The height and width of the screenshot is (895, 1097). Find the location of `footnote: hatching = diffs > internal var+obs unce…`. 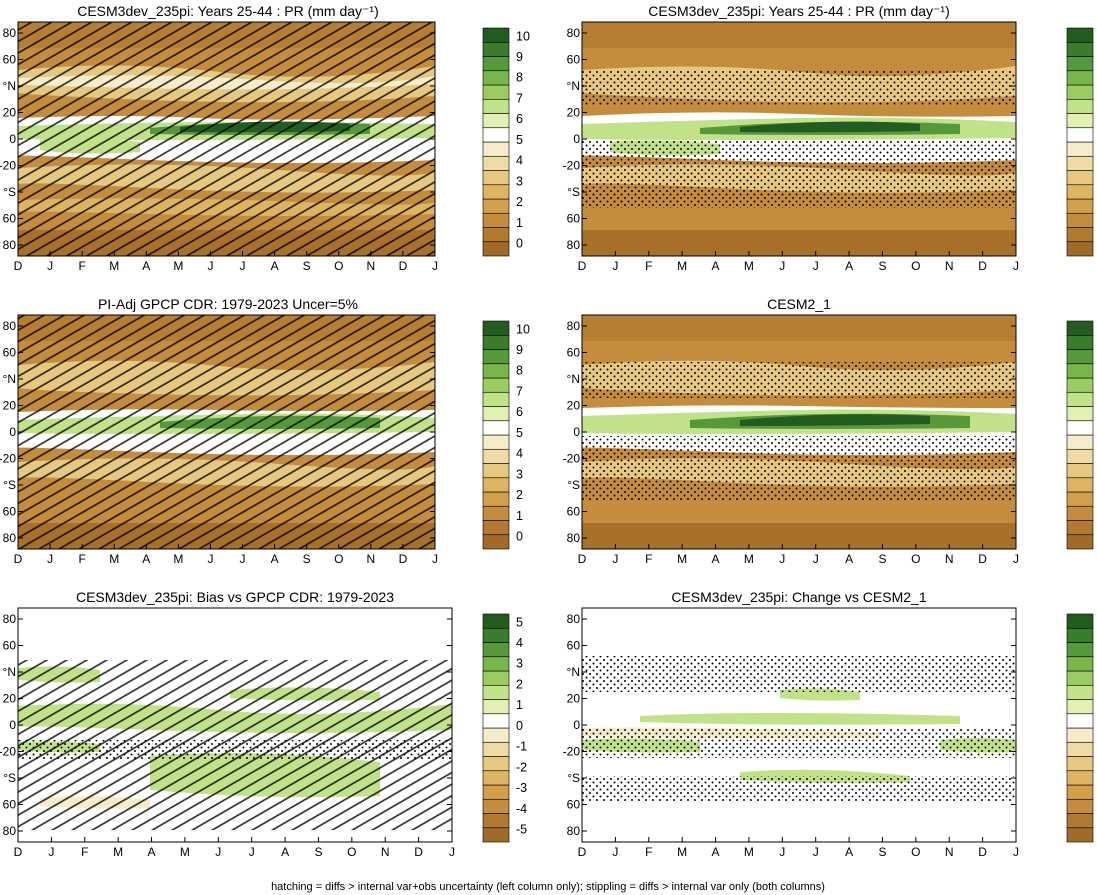

footnote: hatching = diffs > internal var+obs unce… is located at coordinates (548, 887).